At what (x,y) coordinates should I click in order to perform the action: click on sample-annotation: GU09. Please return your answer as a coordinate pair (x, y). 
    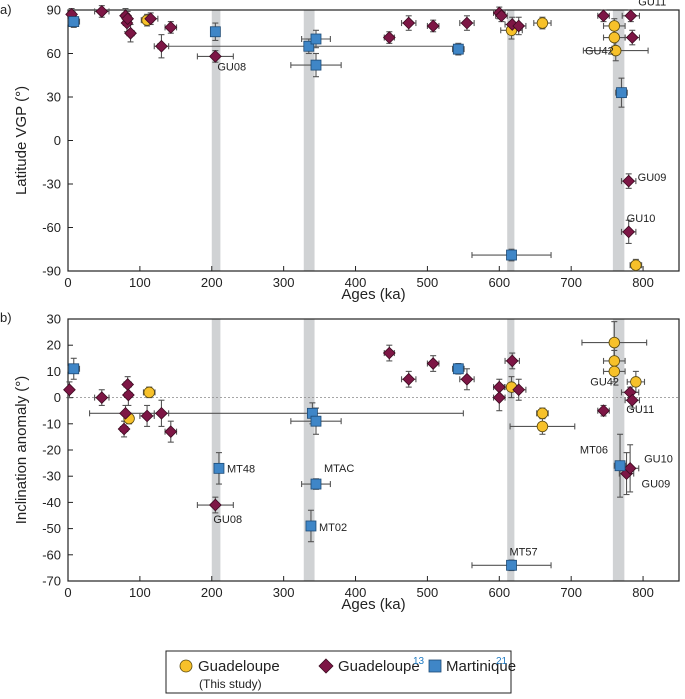
    Looking at the image, I should click on (652, 178).